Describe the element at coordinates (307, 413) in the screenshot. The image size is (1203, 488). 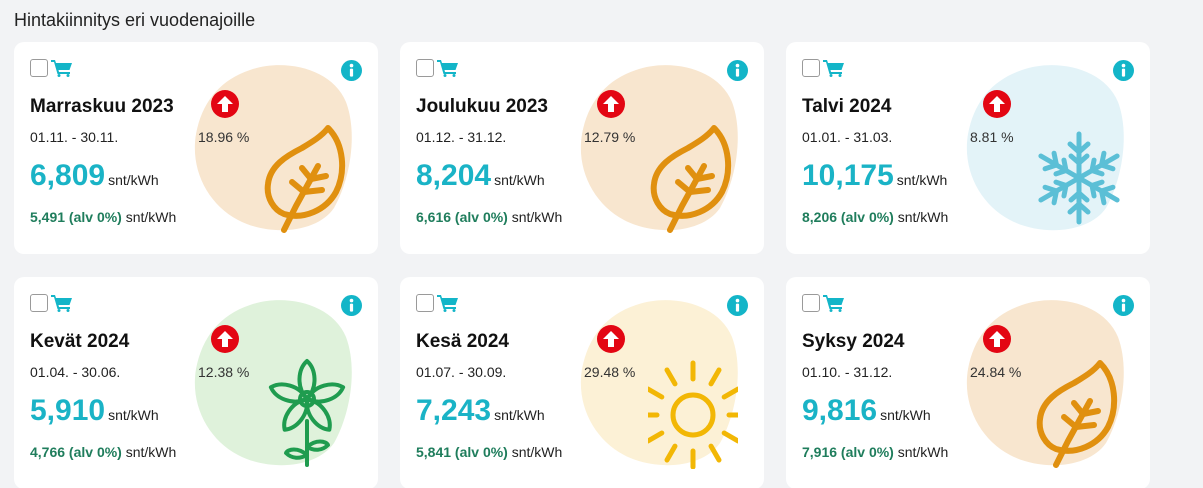
I see `flower-icon` at that location.